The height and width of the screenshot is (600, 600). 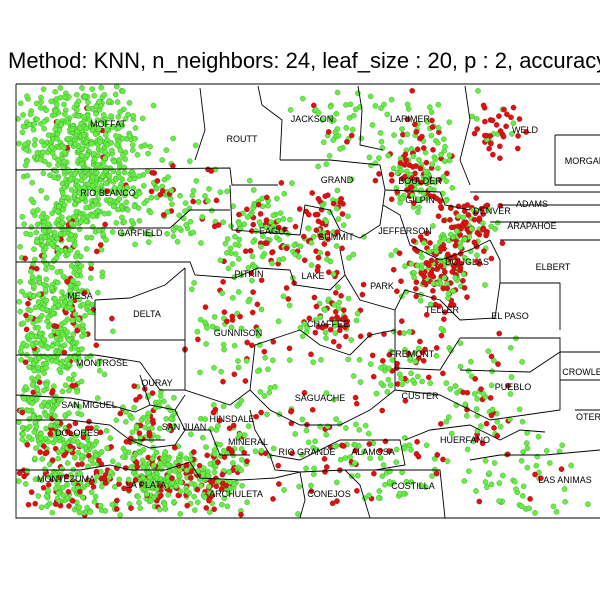 I want to click on border-huerfano, so click(x=475, y=432).